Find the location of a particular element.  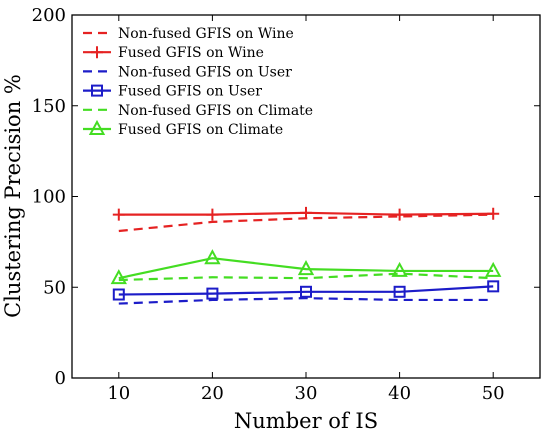

legend-entry: Fused GFIS on User is located at coordinates (172, 92).